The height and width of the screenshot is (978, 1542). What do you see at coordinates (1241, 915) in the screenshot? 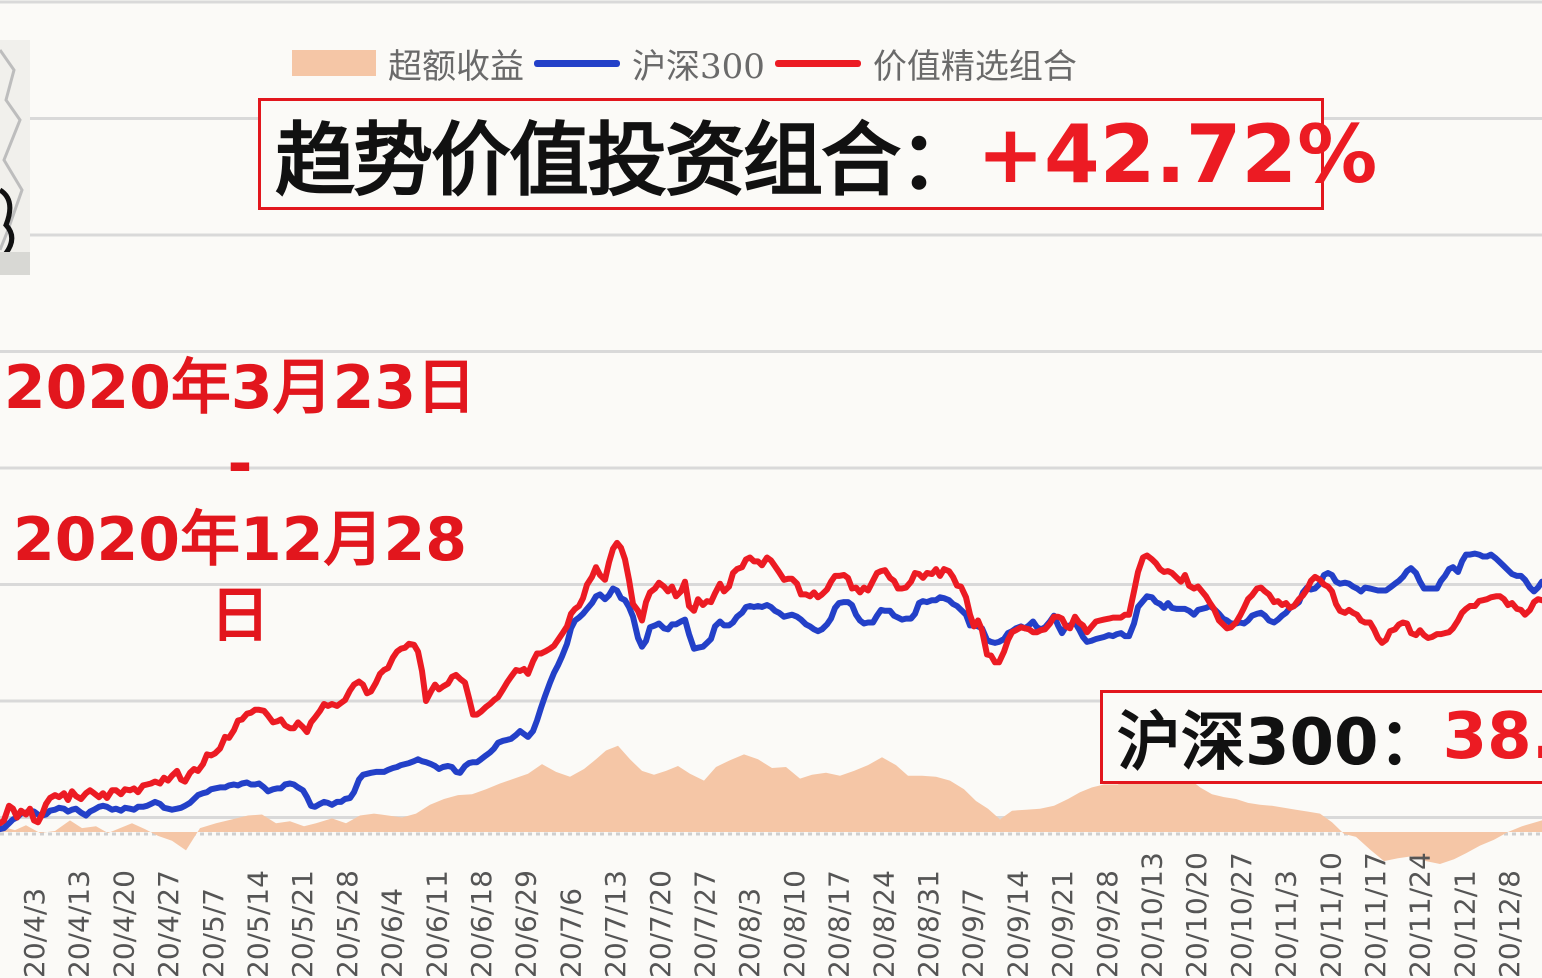
I see `x-tick-label: 20/10/27` at bounding box center [1241, 915].